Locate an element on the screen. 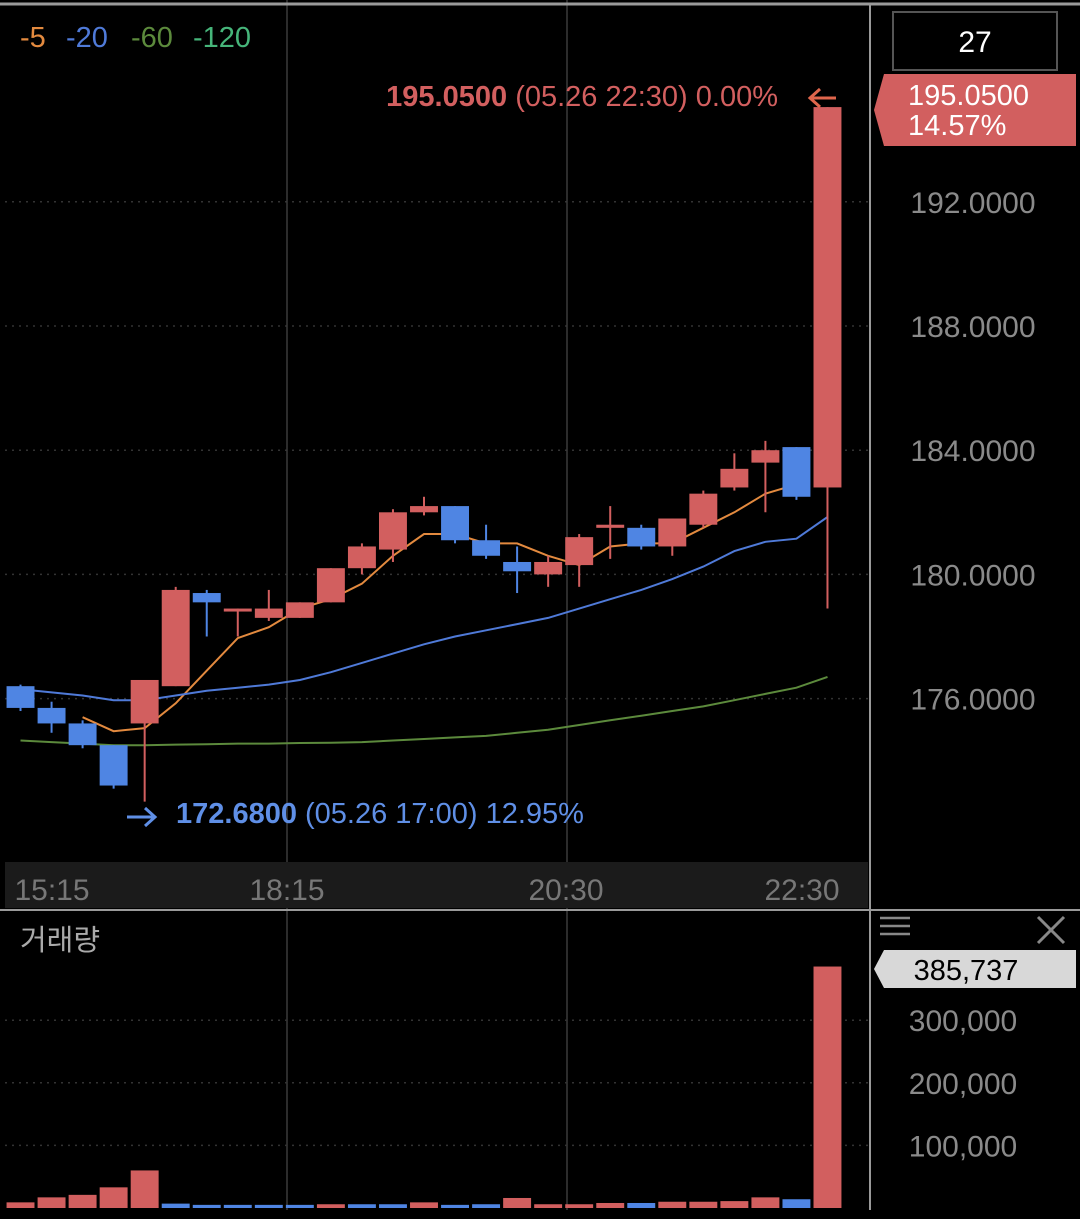 This screenshot has height=1219, width=1080. moving-average-legend: -5 -20 -60 -120 is located at coordinates (135, 38).